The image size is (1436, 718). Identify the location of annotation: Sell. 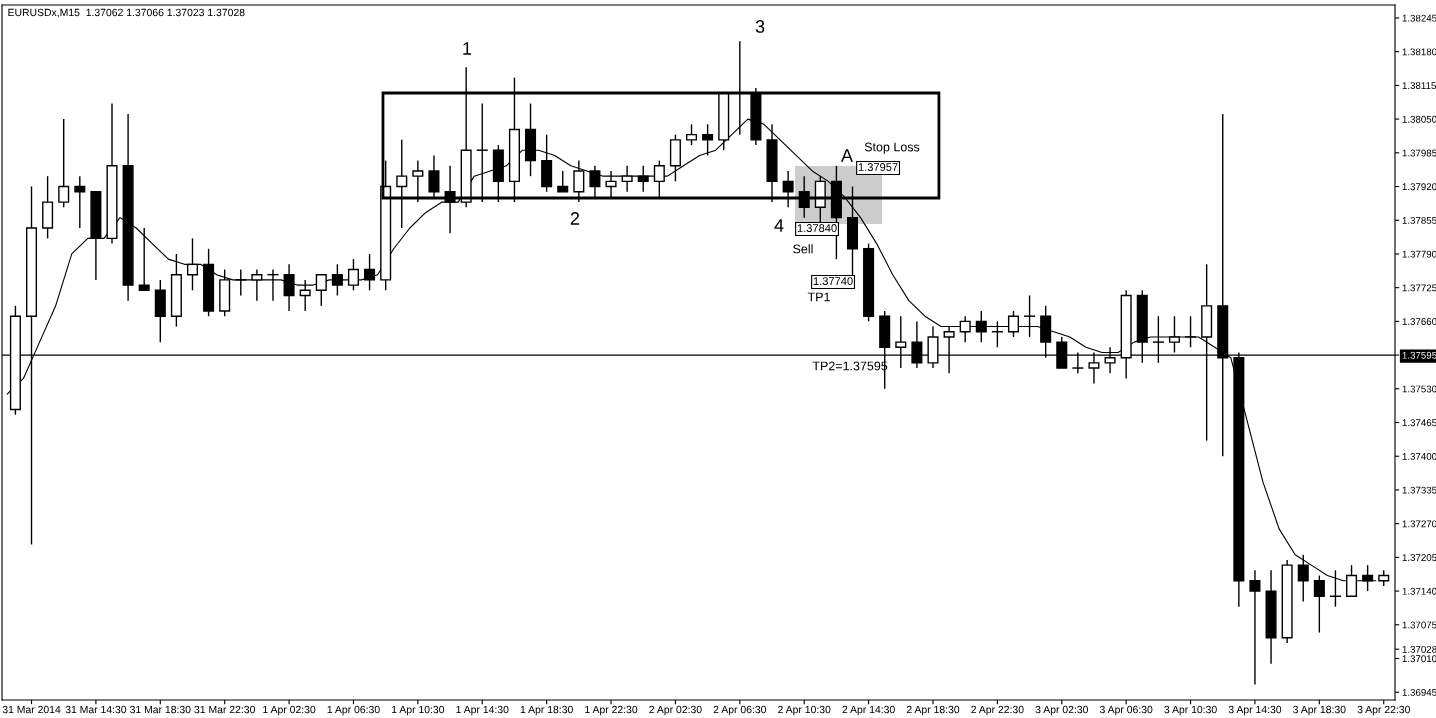
(803, 249).